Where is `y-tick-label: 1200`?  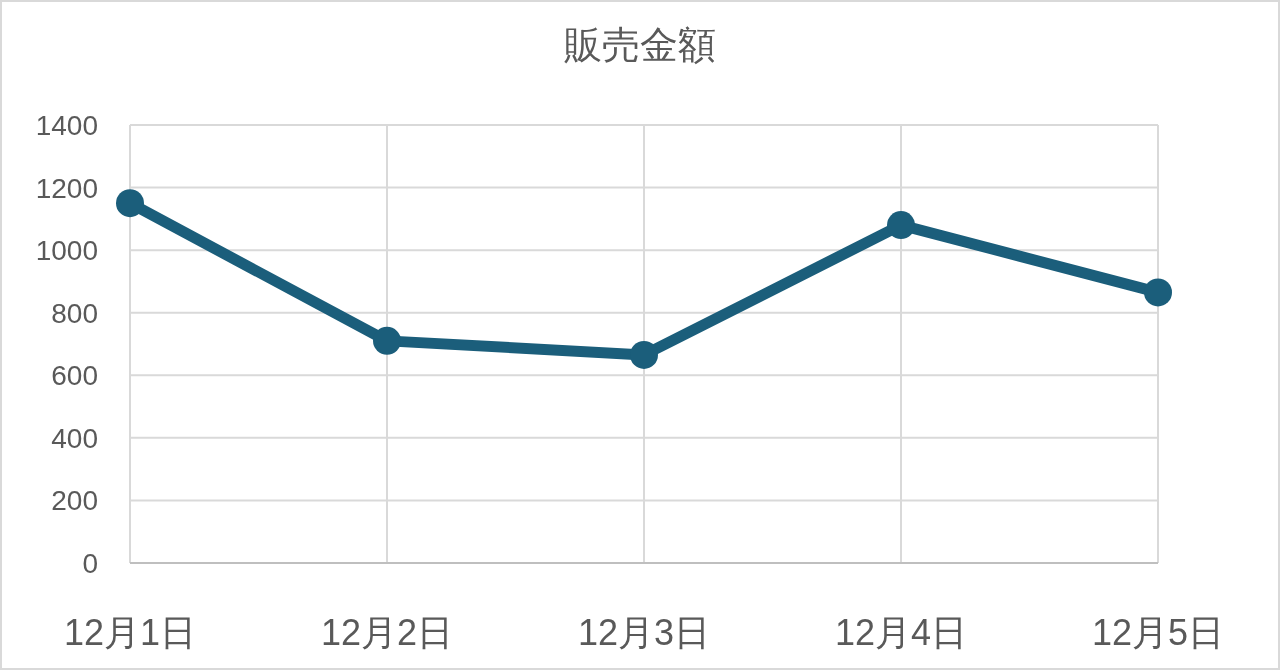
y-tick-label: 1200 is located at coordinates (66, 188).